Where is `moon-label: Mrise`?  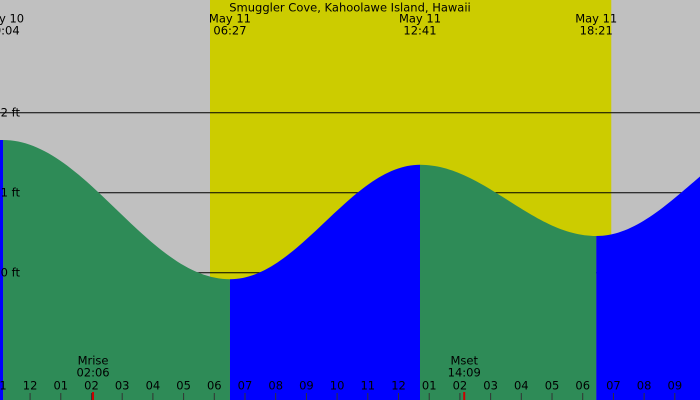
moon-label: Mrise is located at coordinates (93, 361).